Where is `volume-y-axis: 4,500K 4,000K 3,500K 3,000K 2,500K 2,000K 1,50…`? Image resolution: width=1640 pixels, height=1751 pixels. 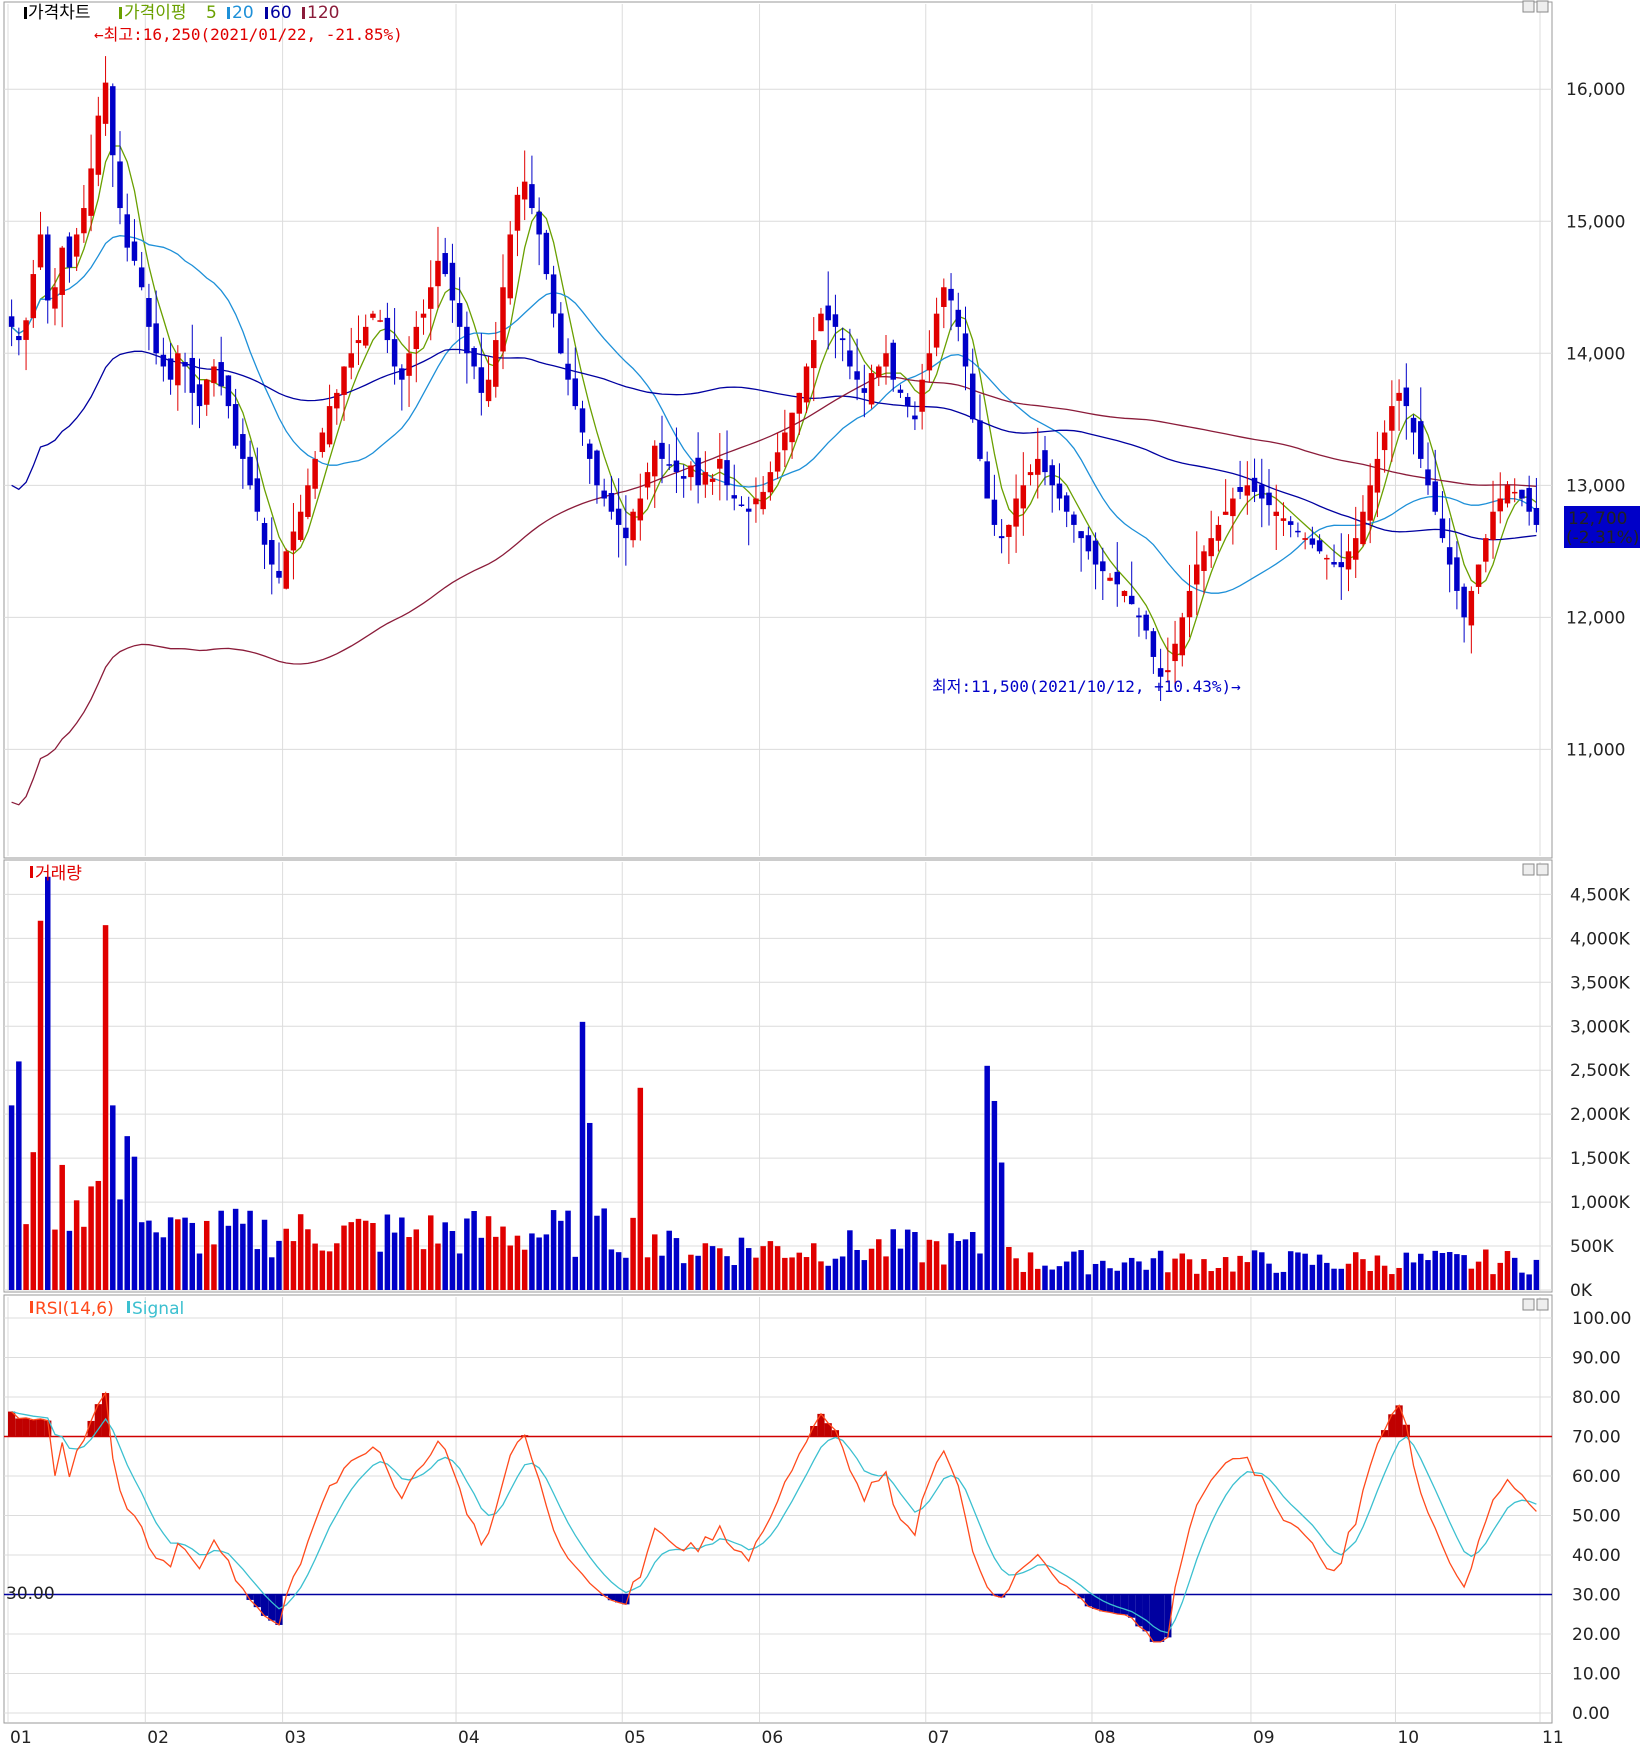 volume-y-axis: 4,500K 4,000K 3,500K 3,000K 2,500K 2,000K 1,50… is located at coordinates (1600, 1093).